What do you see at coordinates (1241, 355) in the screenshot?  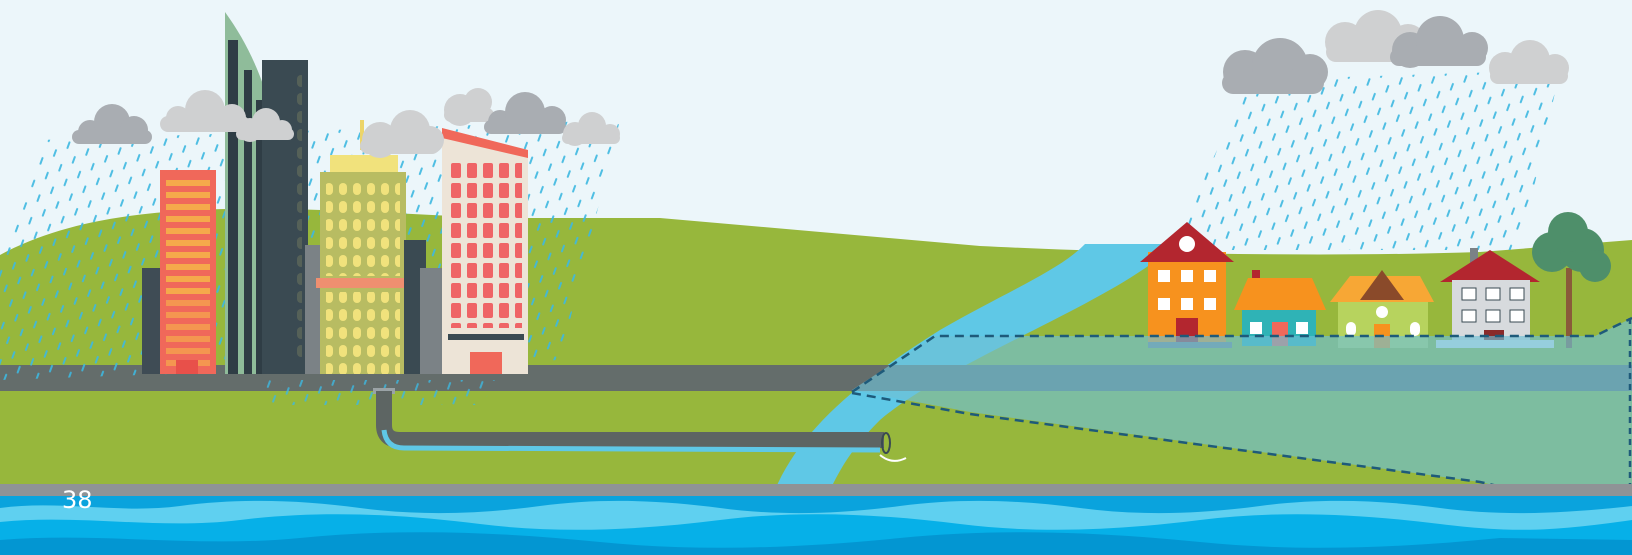 I see `flood-line` at bounding box center [1241, 355].